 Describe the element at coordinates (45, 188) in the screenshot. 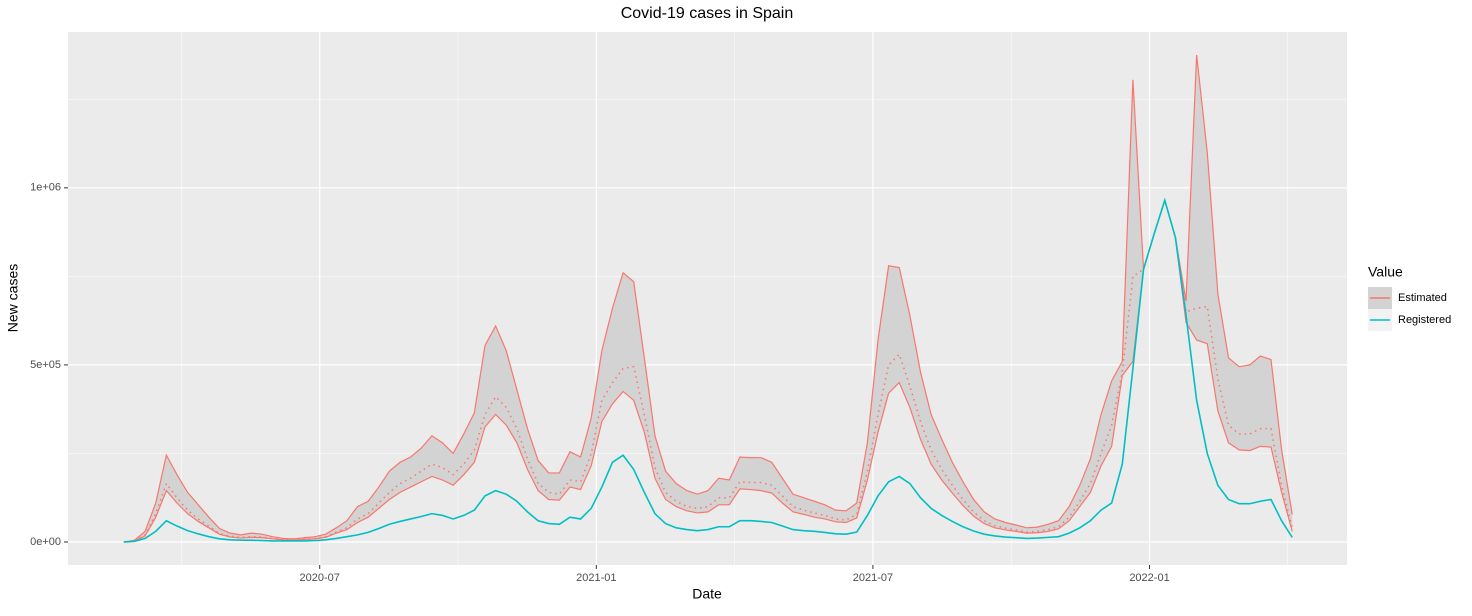

I see `y-tick-label: 1e+06` at that location.